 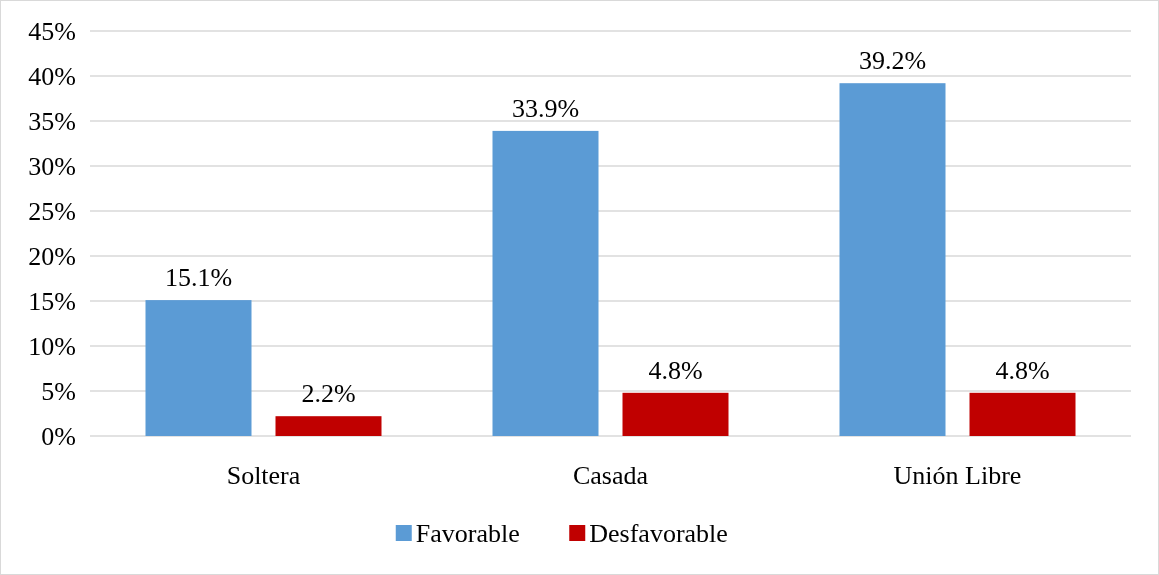 I want to click on y-tick-label: 10%, so click(x=52, y=347).